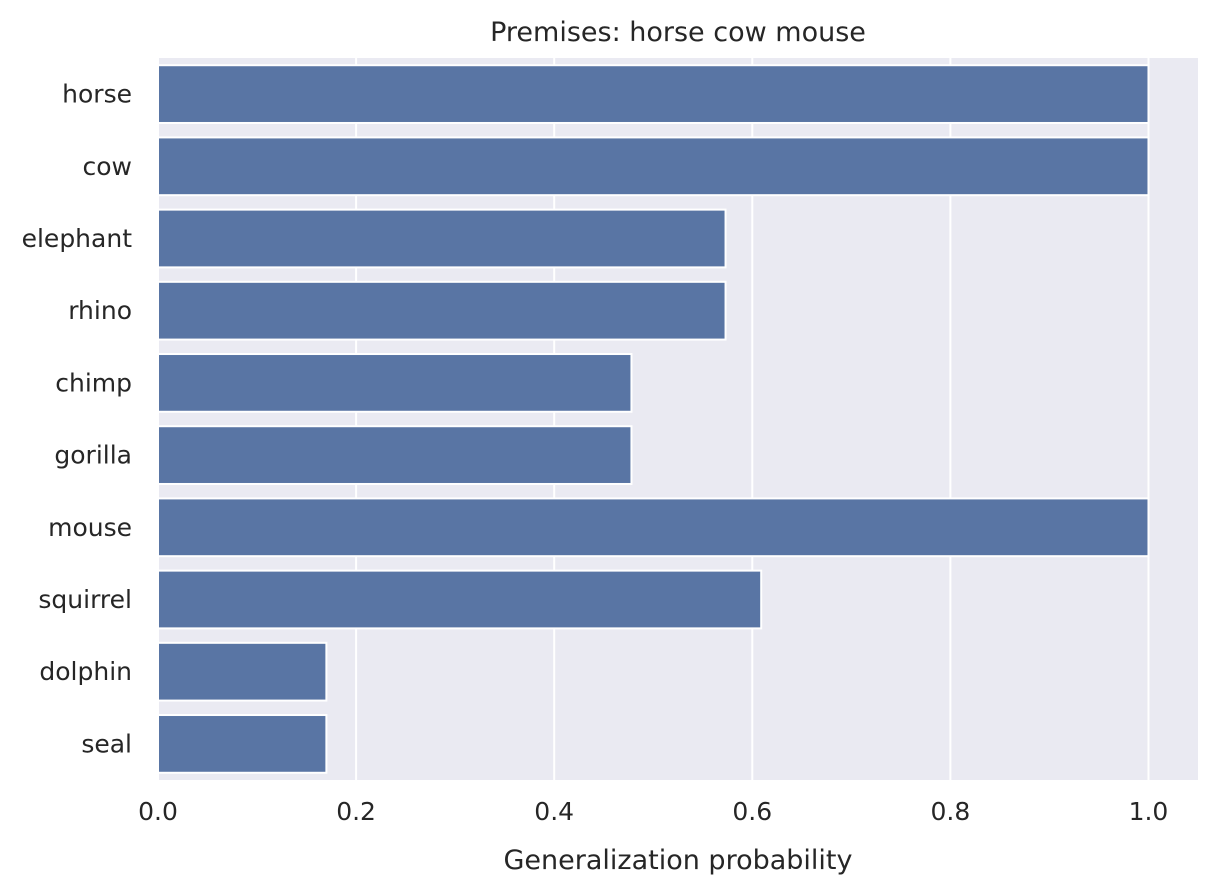  What do you see at coordinates (678, 860) in the screenshot?
I see `x-axis-title: Generalization probability` at bounding box center [678, 860].